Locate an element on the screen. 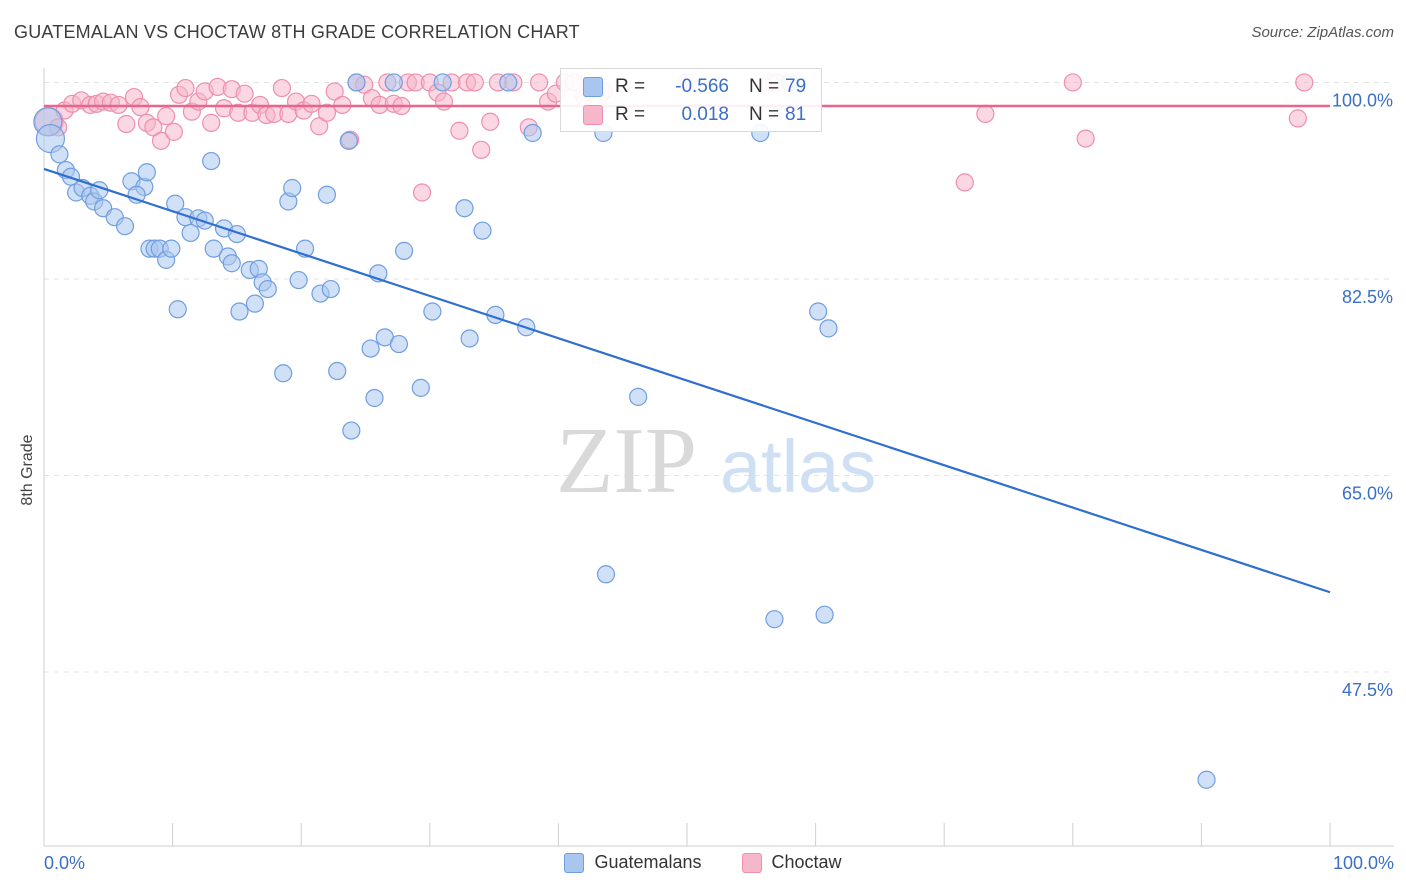 This screenshot has height=892, width=1406. legend-swatch-blue is located at coordinates (593, 87).